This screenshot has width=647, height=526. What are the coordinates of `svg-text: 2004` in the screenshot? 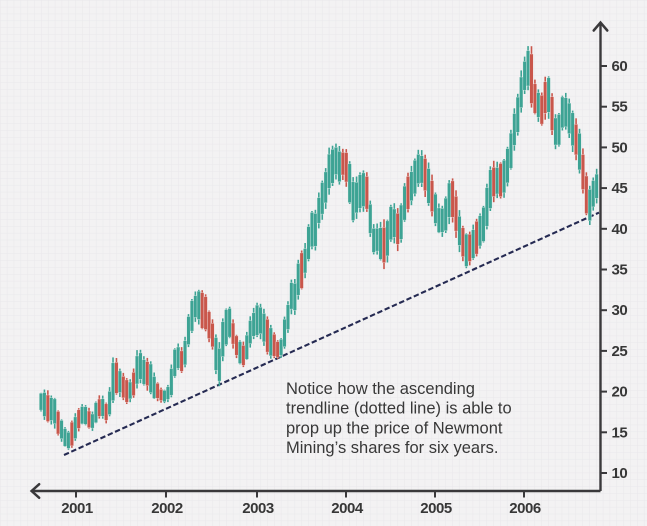 It's located at (347, 508).